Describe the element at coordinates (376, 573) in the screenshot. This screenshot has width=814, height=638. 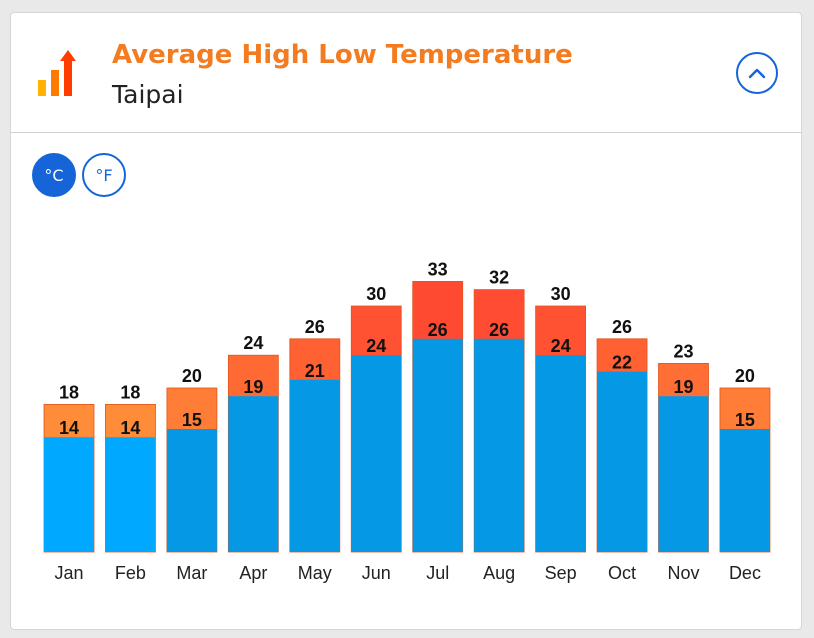
I see `month-label: Jun` at that location.